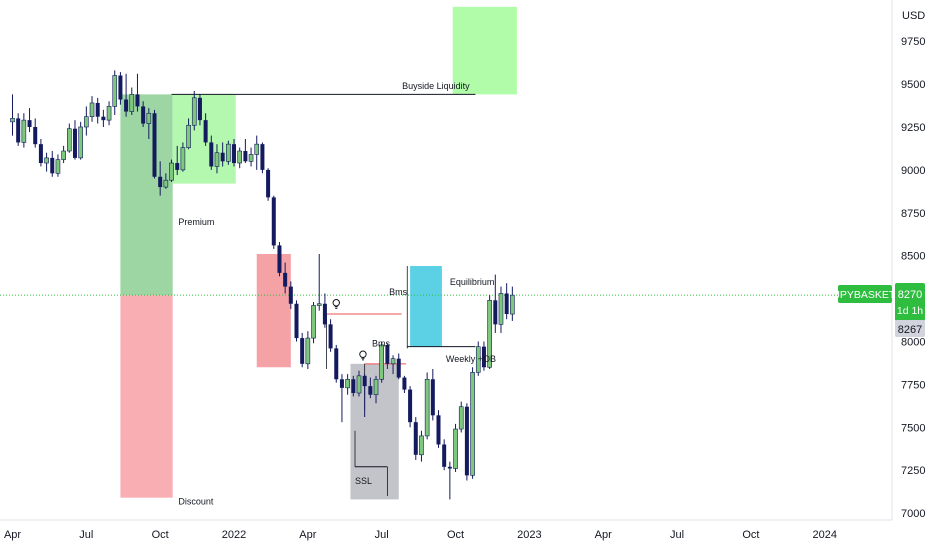 This screenshot has height=550, width=932. I want to click on y-tick-label: 8500, so click(913, 257).